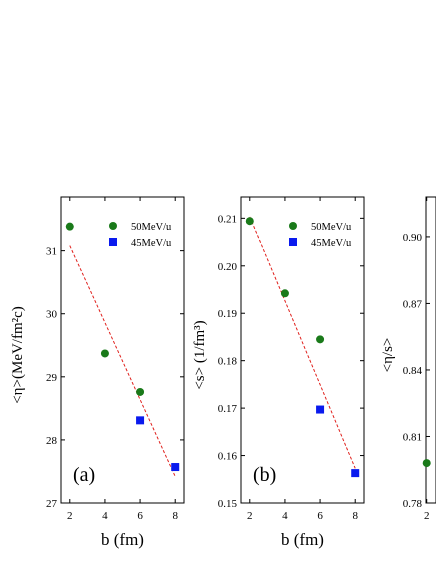 The image size is (436, 564). What do you see at coordinates (388, 355) in the screenshot?
I see `y-axis-label: <η/s>` at bounding box center [388, 355].